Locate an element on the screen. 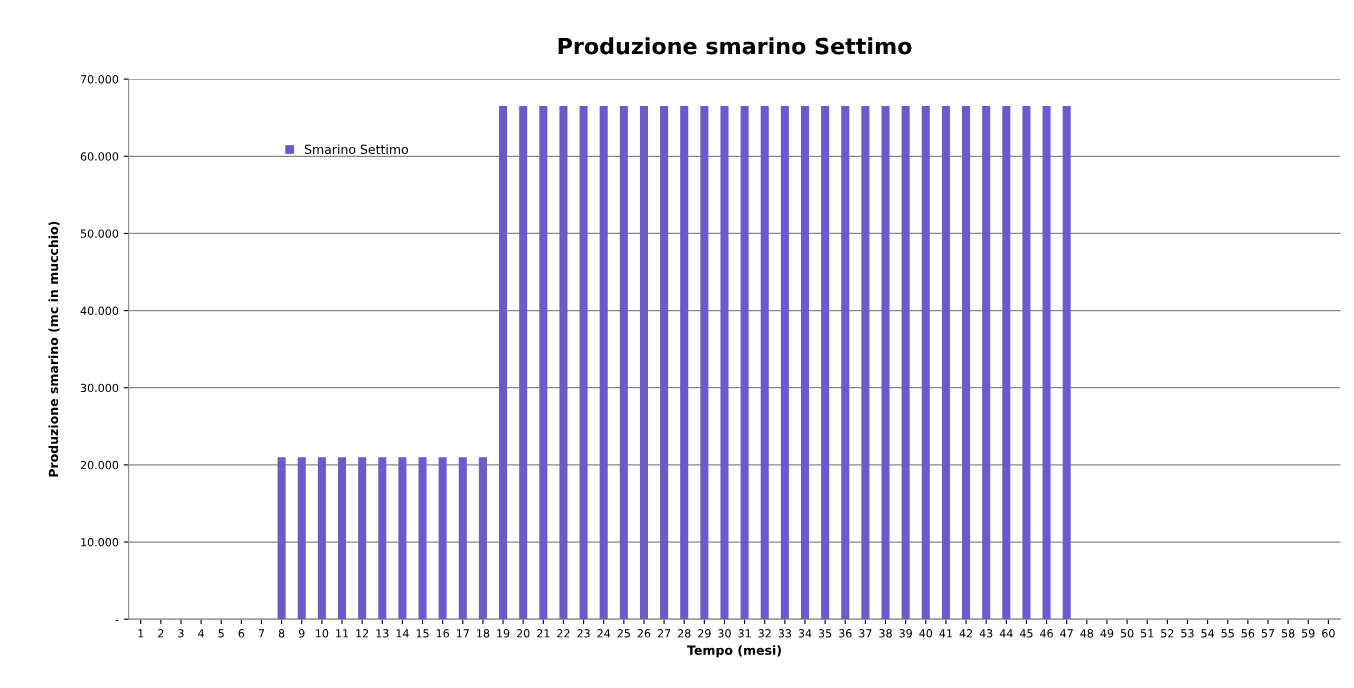 Image resolution: width=1354 pixels, height=688 pixels. x-tick-label: 6 is located at coordinates (241, 633).